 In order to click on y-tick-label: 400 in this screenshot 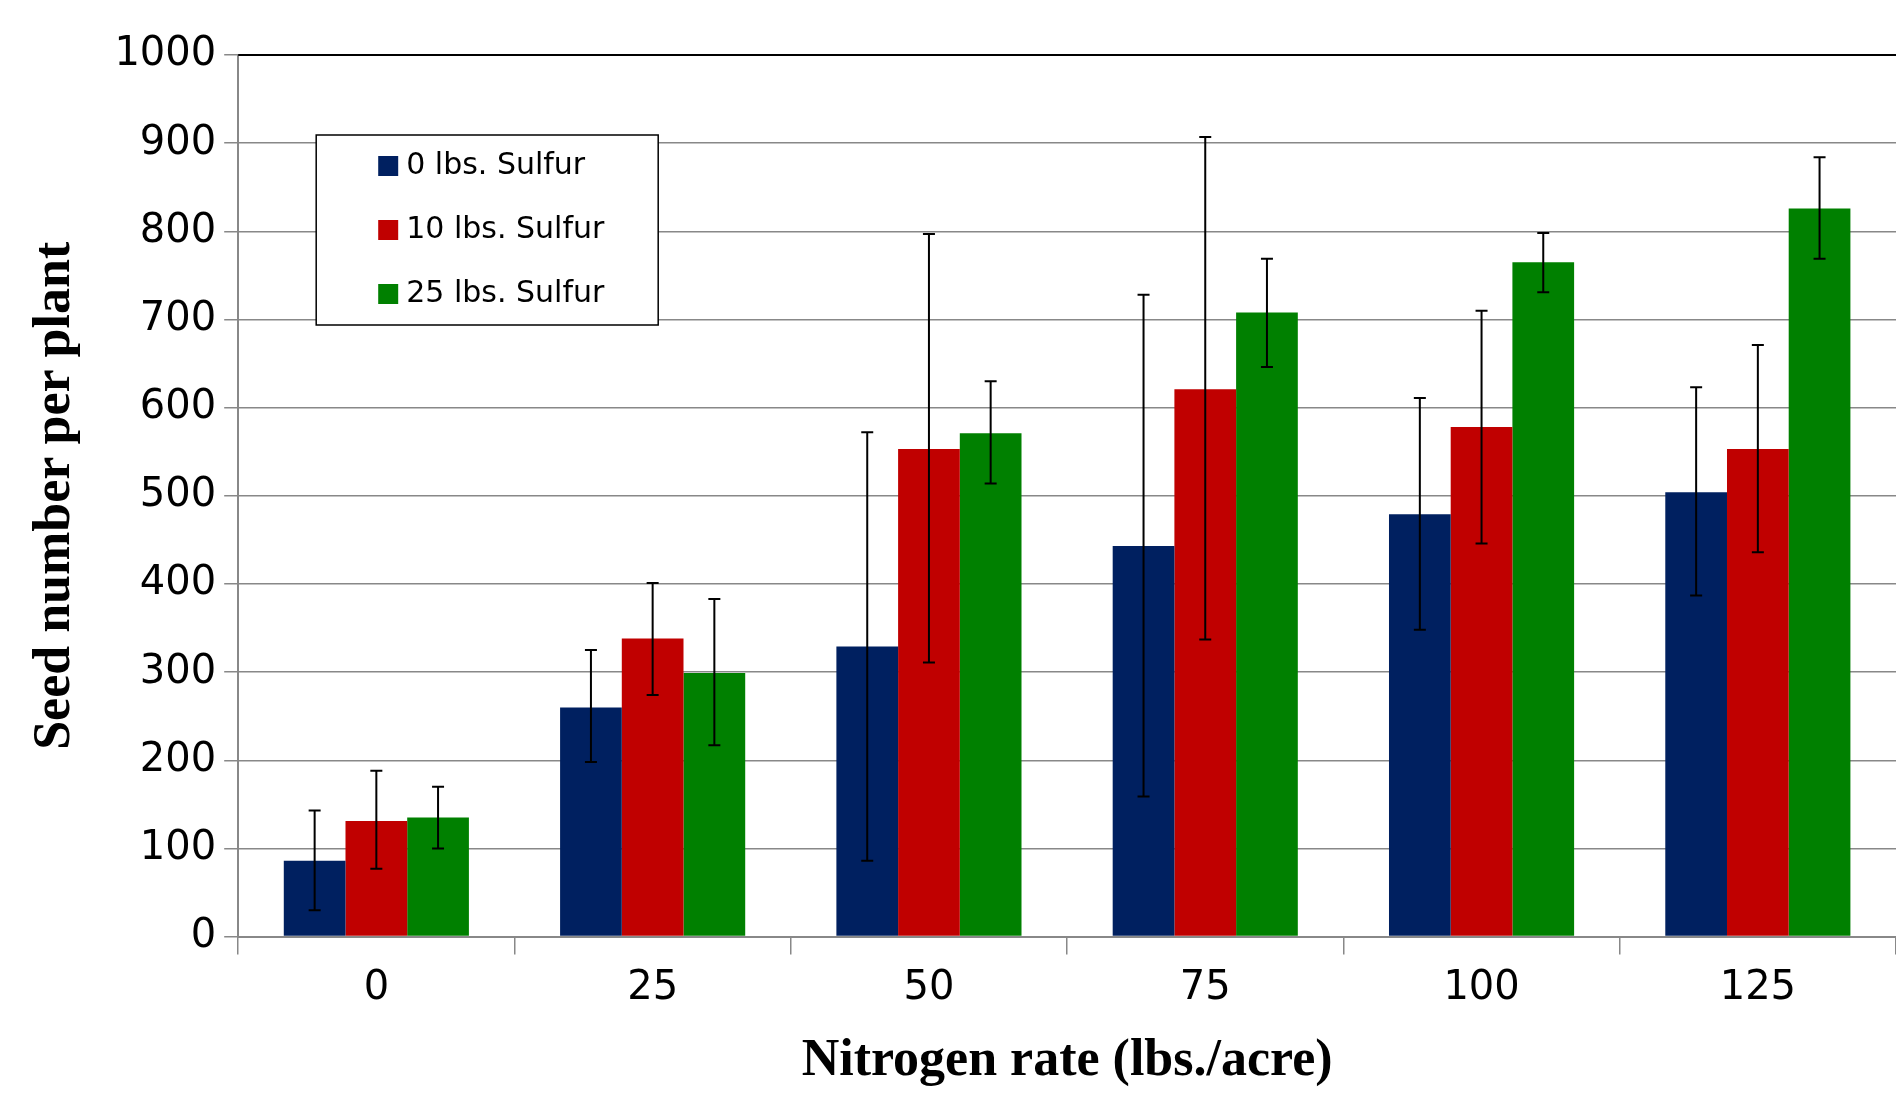, I will do `click(178, 580)`.